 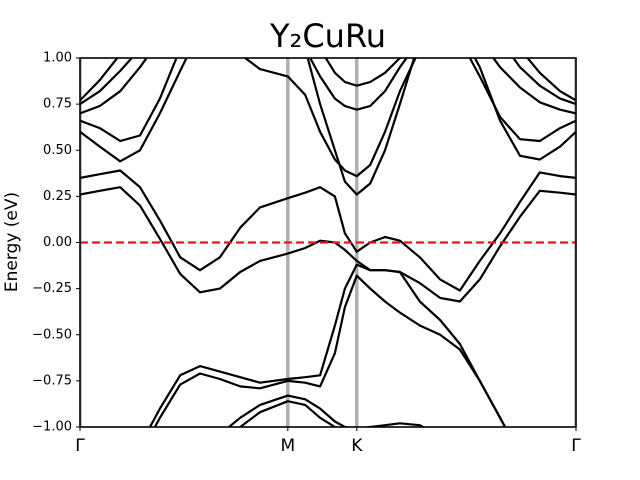 What do you see at coordinates (357, 446) in the screenshot?
I see `x-tick-label: K` at bounding box center [357, 446].